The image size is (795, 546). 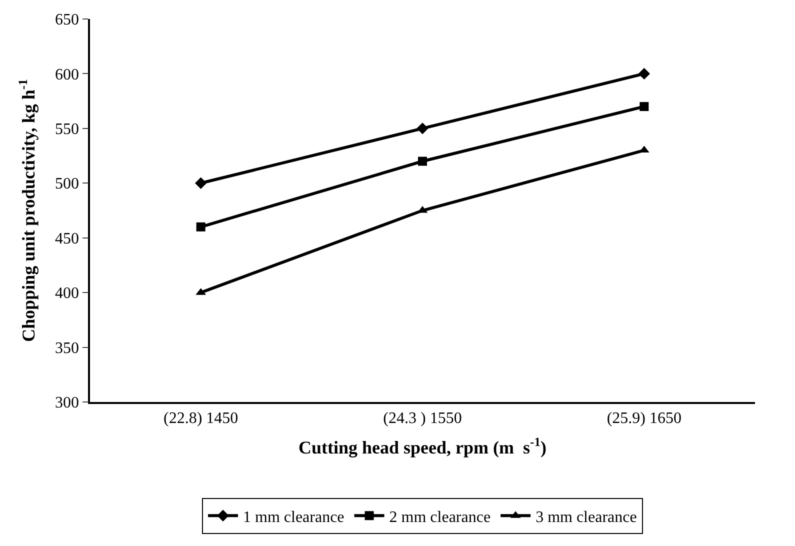 I want to click on y-tick-label: 300, so click(x=67, y=403).